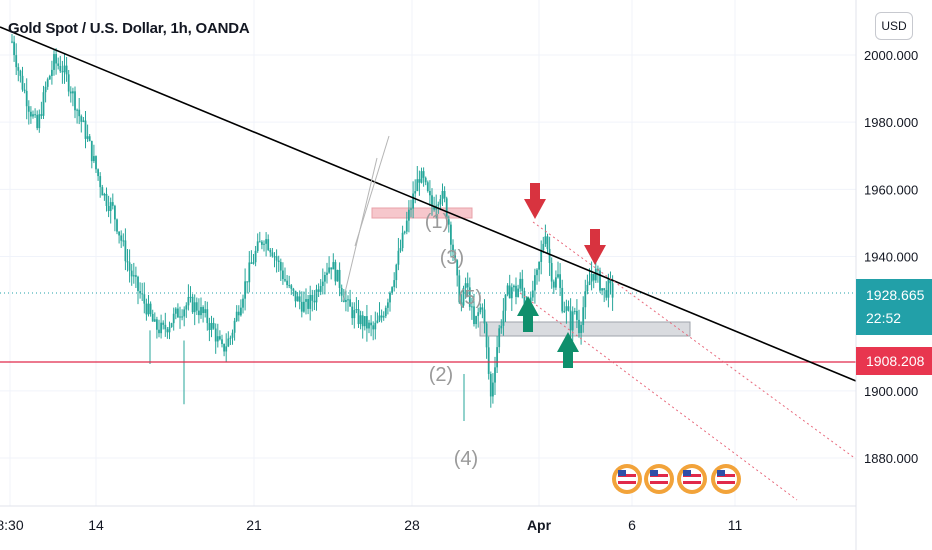 The height and width of the screenshot is (550, 932). Describe the element at coordinates (437, 222) in the screenshot. I see `wave-label: (1)` at that location.